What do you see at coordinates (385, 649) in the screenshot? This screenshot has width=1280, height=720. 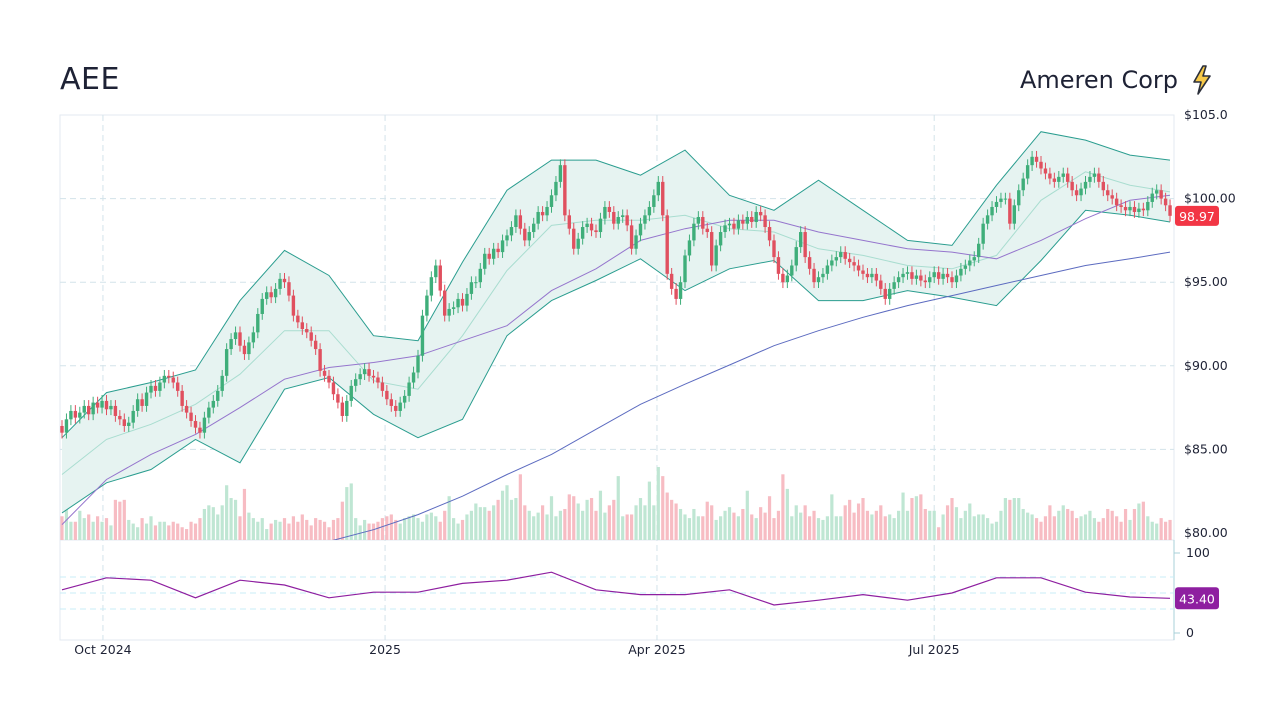 I see `date-tick-label: 2025` at bounding box center [385, 649].